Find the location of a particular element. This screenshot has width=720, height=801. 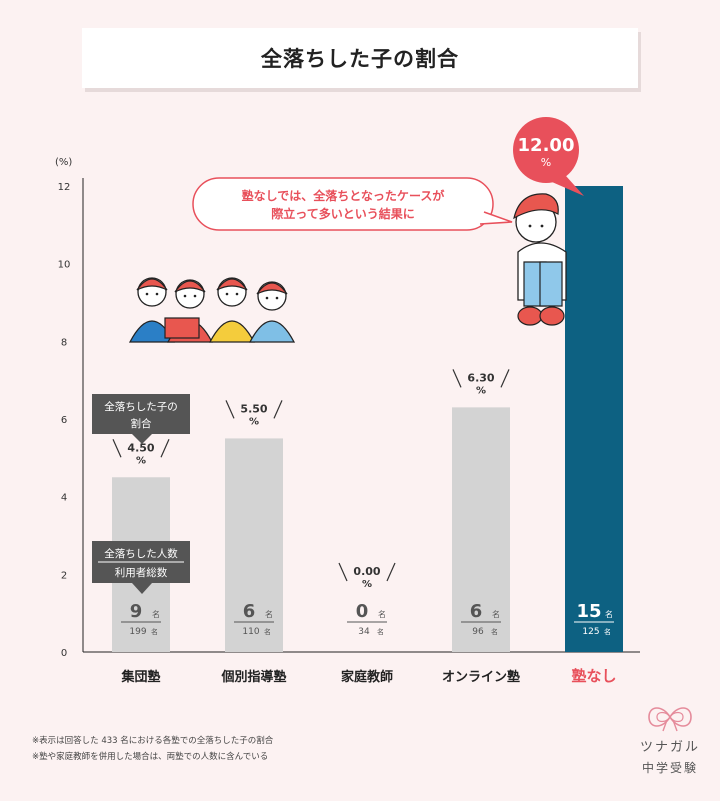

value-label: 0.00 is located at coordinates (366, 571).